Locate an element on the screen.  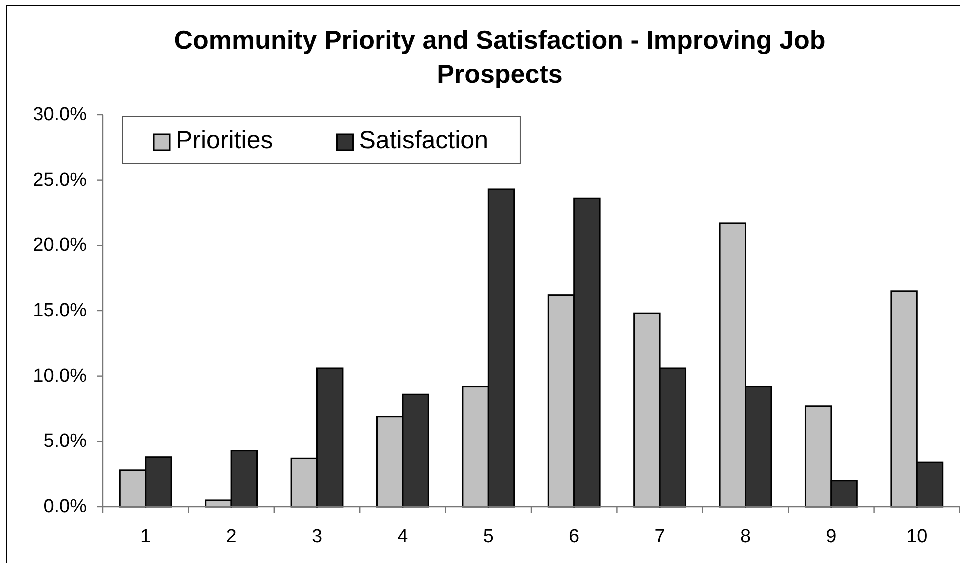
x-tick-label: 1 is located at coordinates (146, 537).